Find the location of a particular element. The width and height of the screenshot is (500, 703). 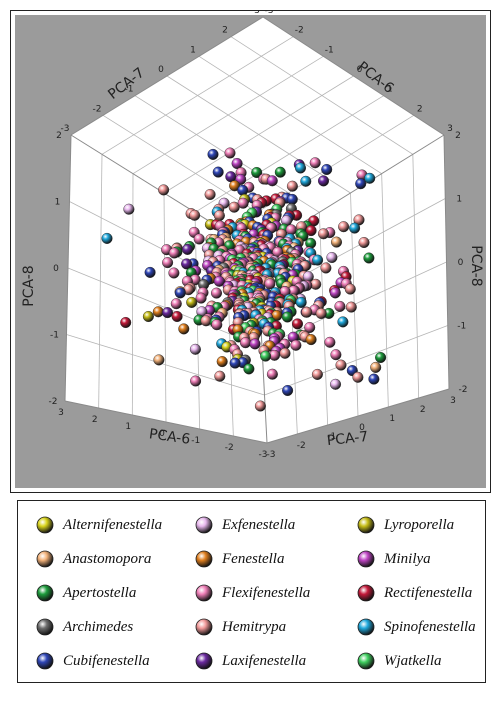

legend-item-laxifenestella: Laxifenestella is located at coordinates (250, 661).